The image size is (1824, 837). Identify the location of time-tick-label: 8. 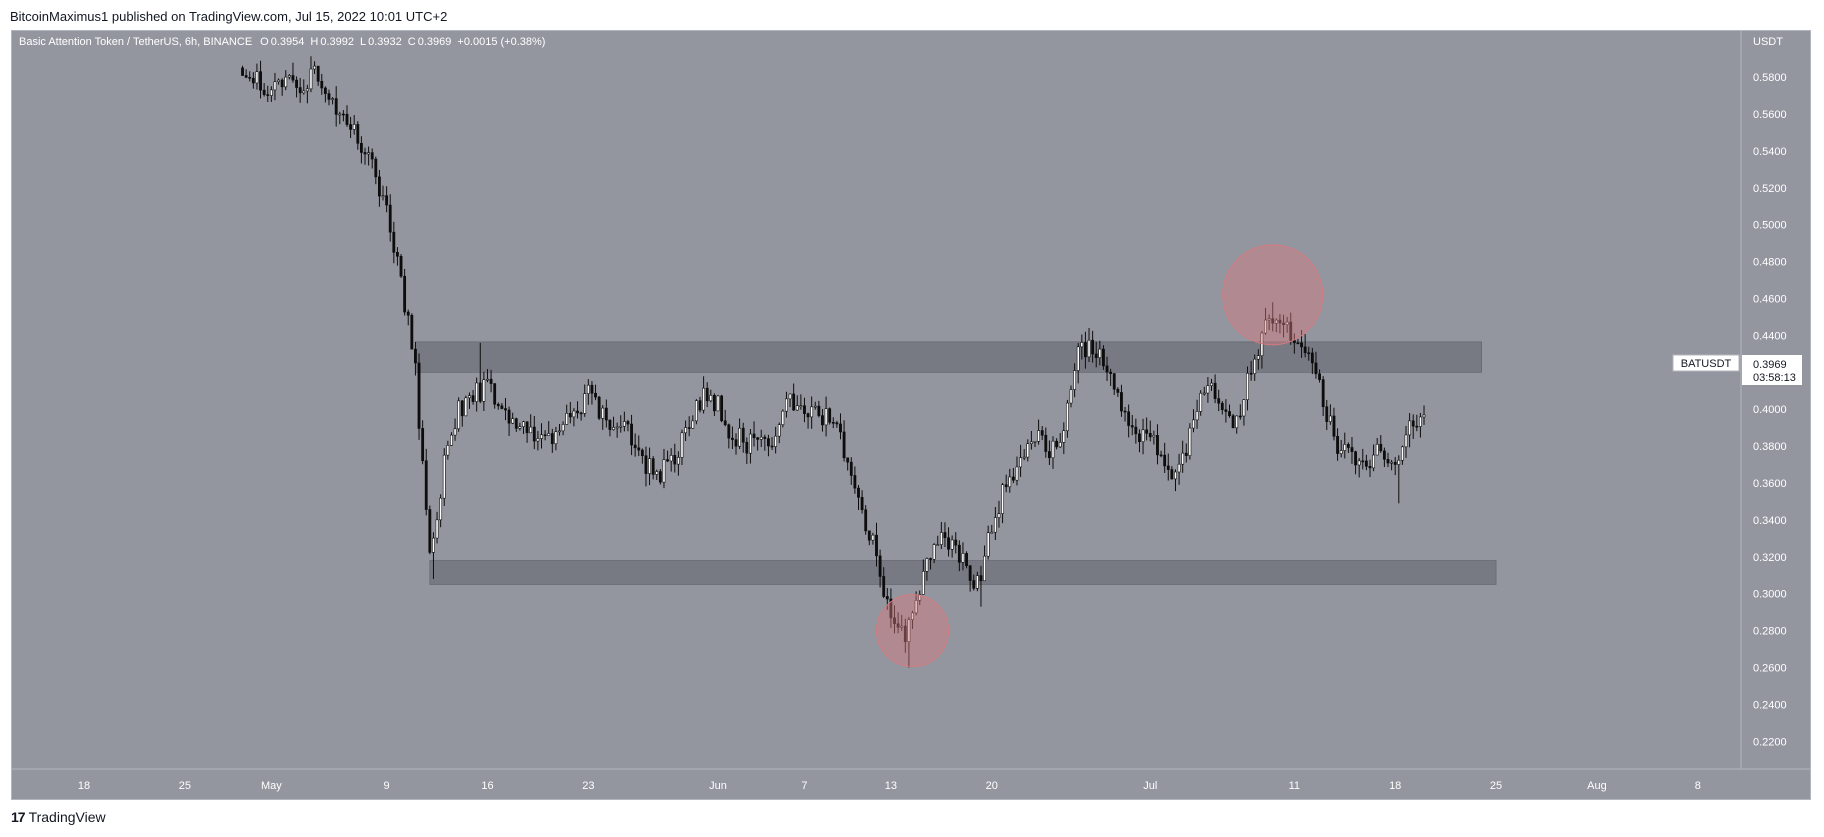
(1698, 786).